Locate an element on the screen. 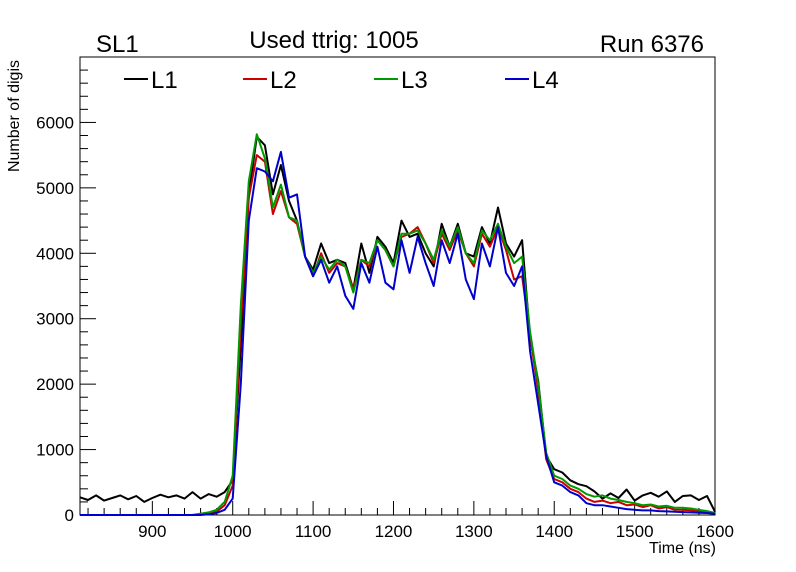 This screenshot has width=796, height=572. x-tick-label: 1600 is located at coordinates (715, 531).